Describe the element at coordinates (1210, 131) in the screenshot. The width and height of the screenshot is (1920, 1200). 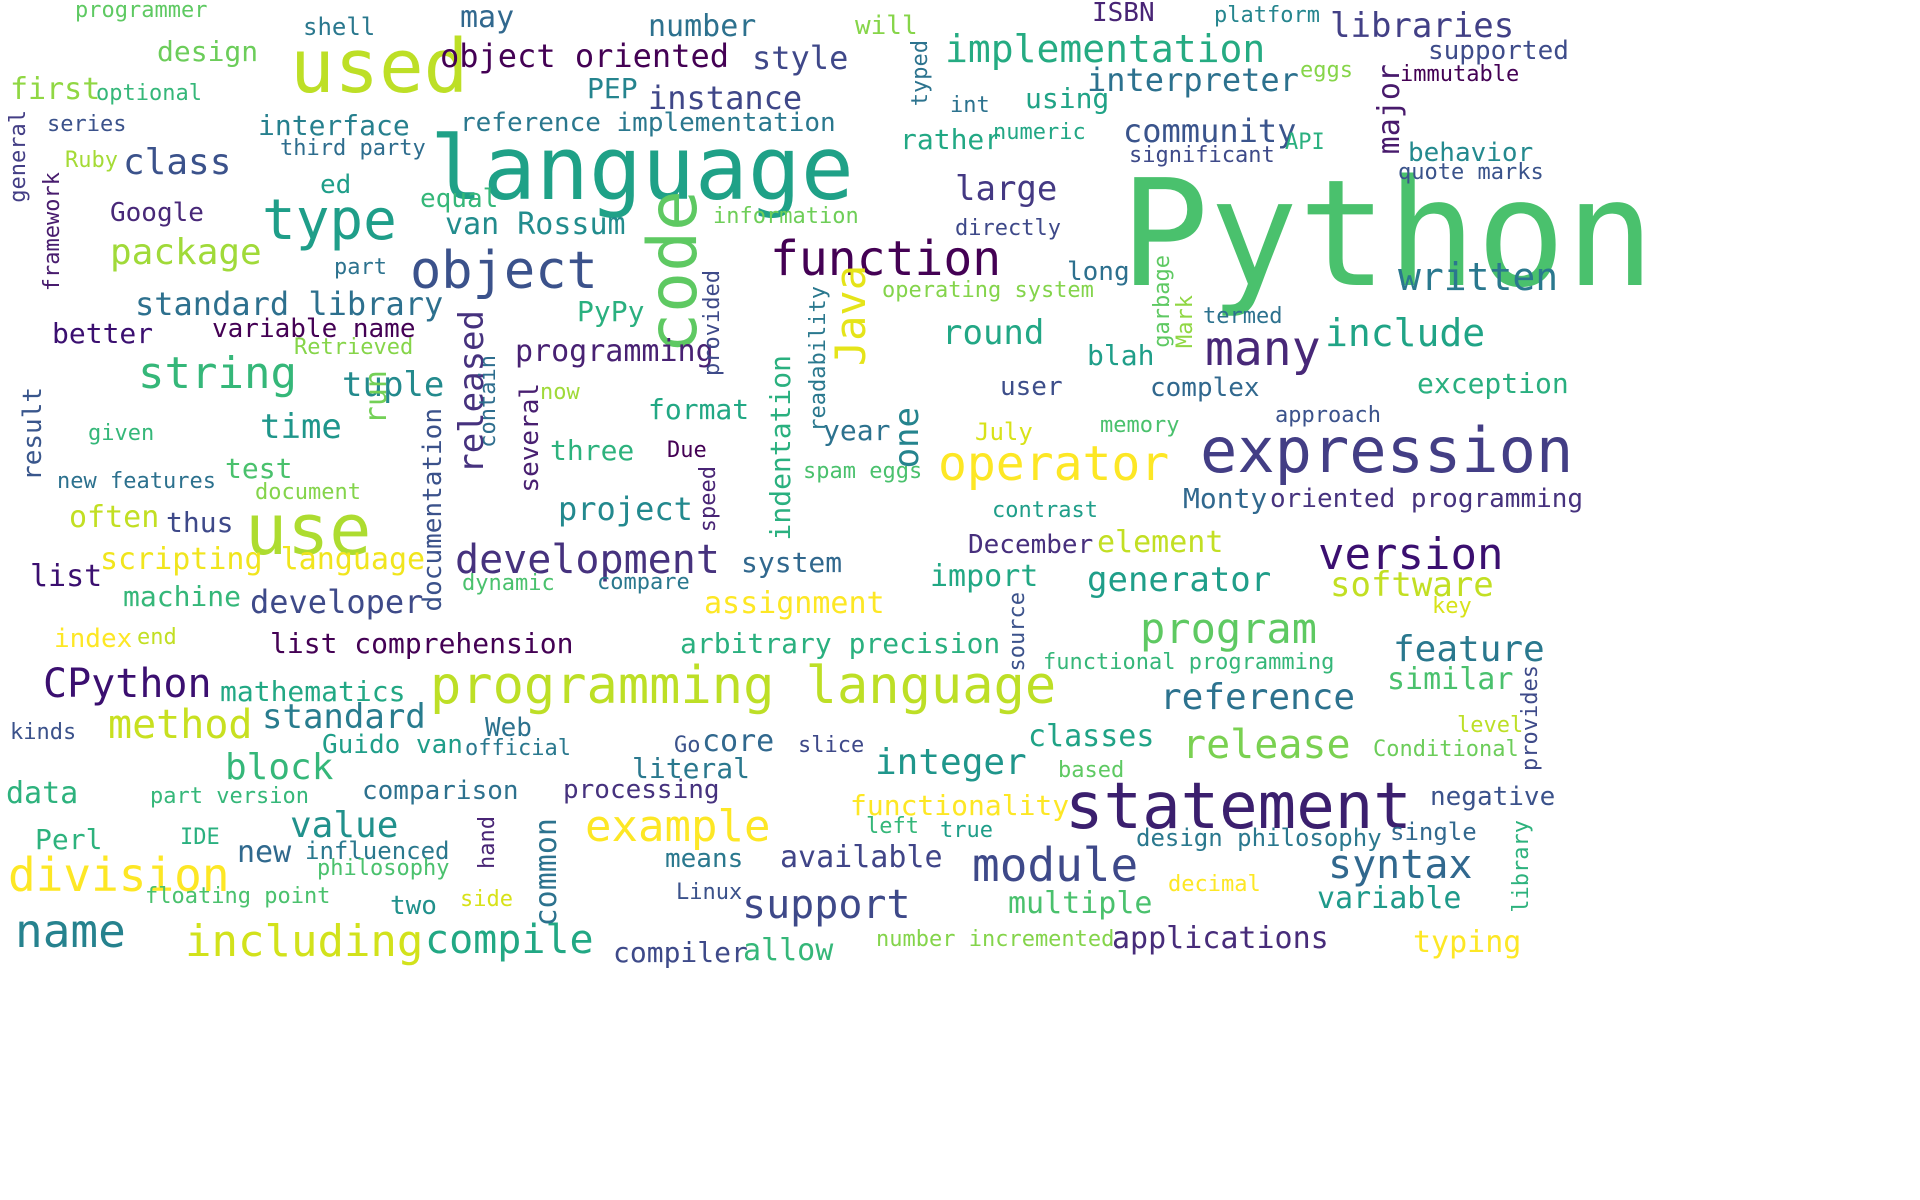
I see `word-community: community` at that location.